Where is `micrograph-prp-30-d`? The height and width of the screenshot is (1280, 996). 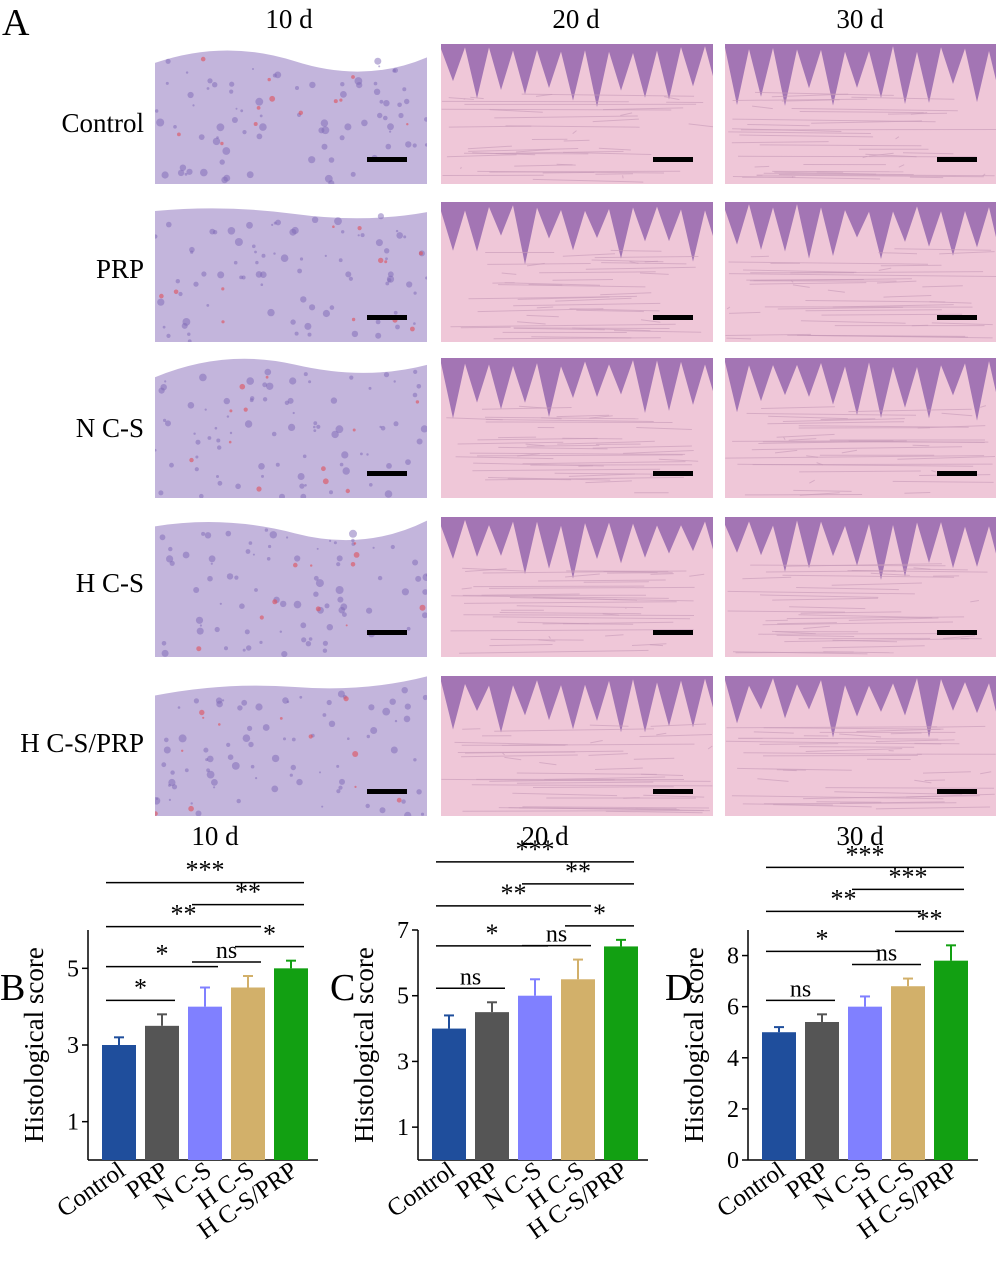 micrograph-prp-30-d is located at coordinates (860, 266).